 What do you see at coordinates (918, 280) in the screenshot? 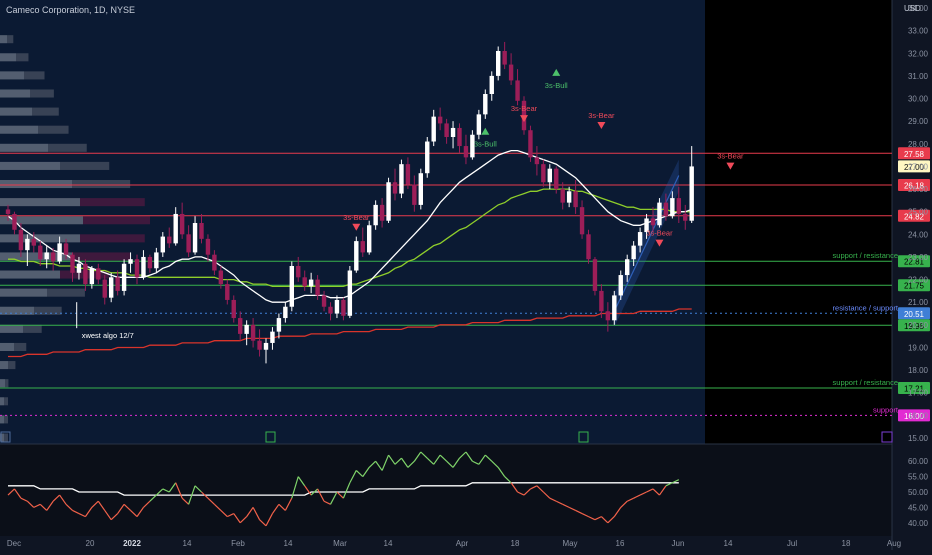
I see `price-tick-label: 22.00` at bounding box center [918, 280].